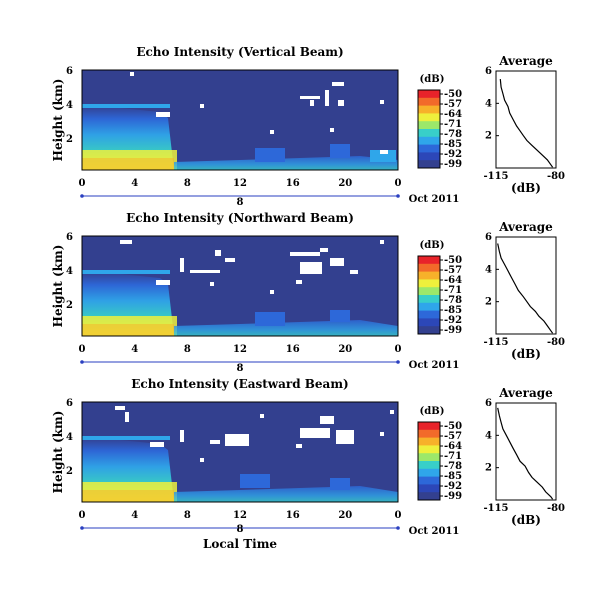 This screenshot has width=614, height=598. I want to click on colorbar-tick-label: -71, so click(453, 456).